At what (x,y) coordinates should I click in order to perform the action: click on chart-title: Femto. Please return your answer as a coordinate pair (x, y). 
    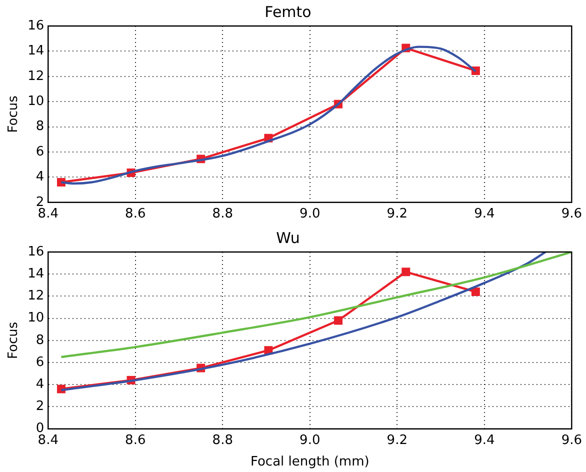
    Looking at the image, I should click on (288, 11).